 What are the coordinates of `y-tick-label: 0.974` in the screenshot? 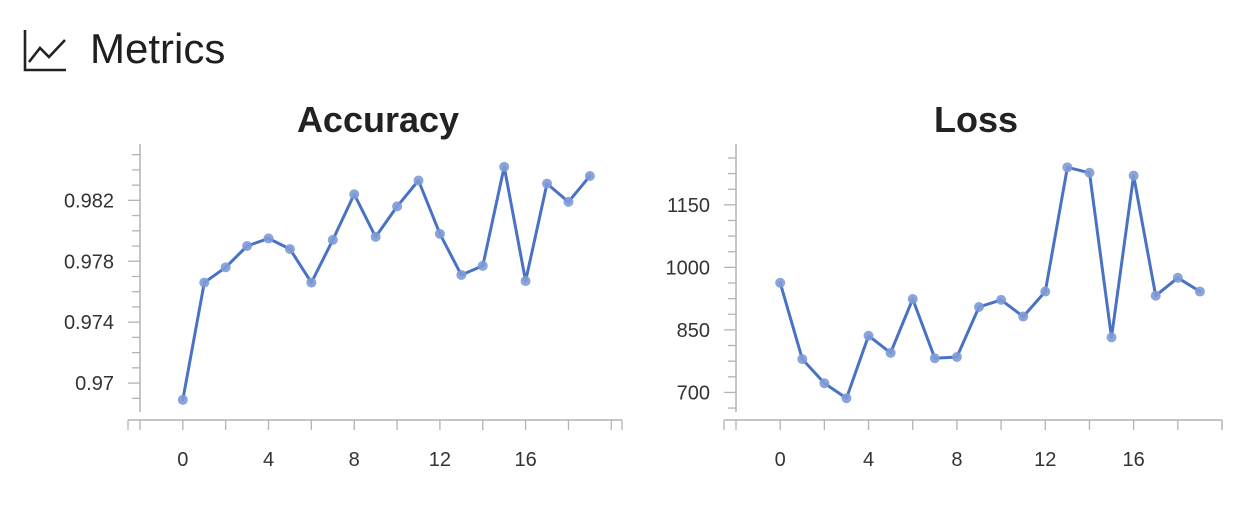 It's located at (89, 323).